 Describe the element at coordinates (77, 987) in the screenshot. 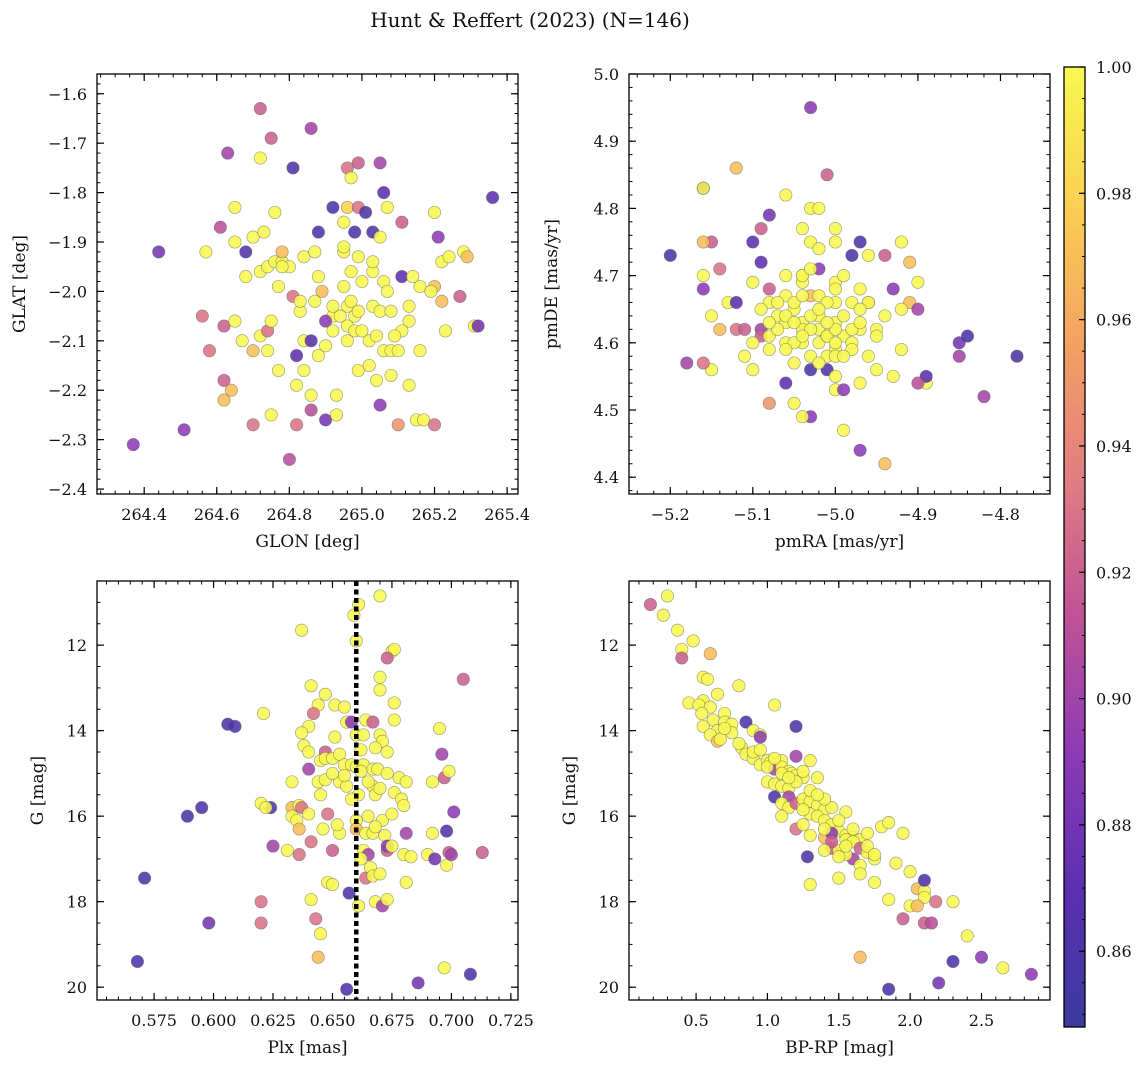

I see `y-tick-label: 20` at that location.